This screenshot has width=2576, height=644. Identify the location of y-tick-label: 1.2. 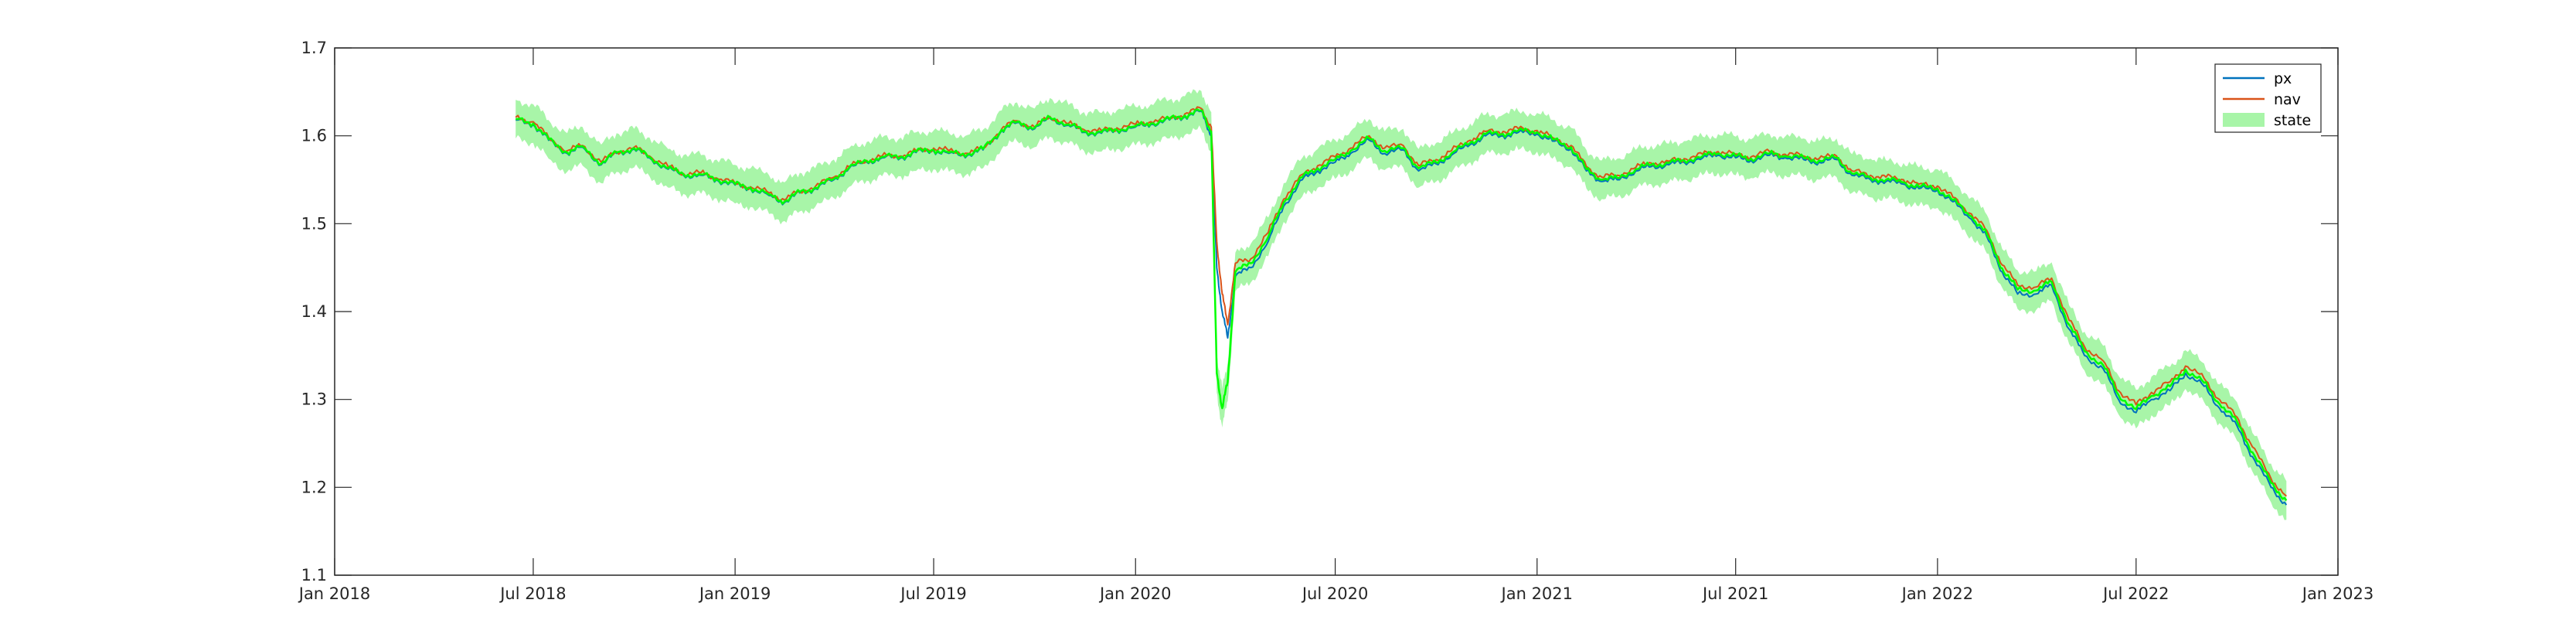
(314, 487).